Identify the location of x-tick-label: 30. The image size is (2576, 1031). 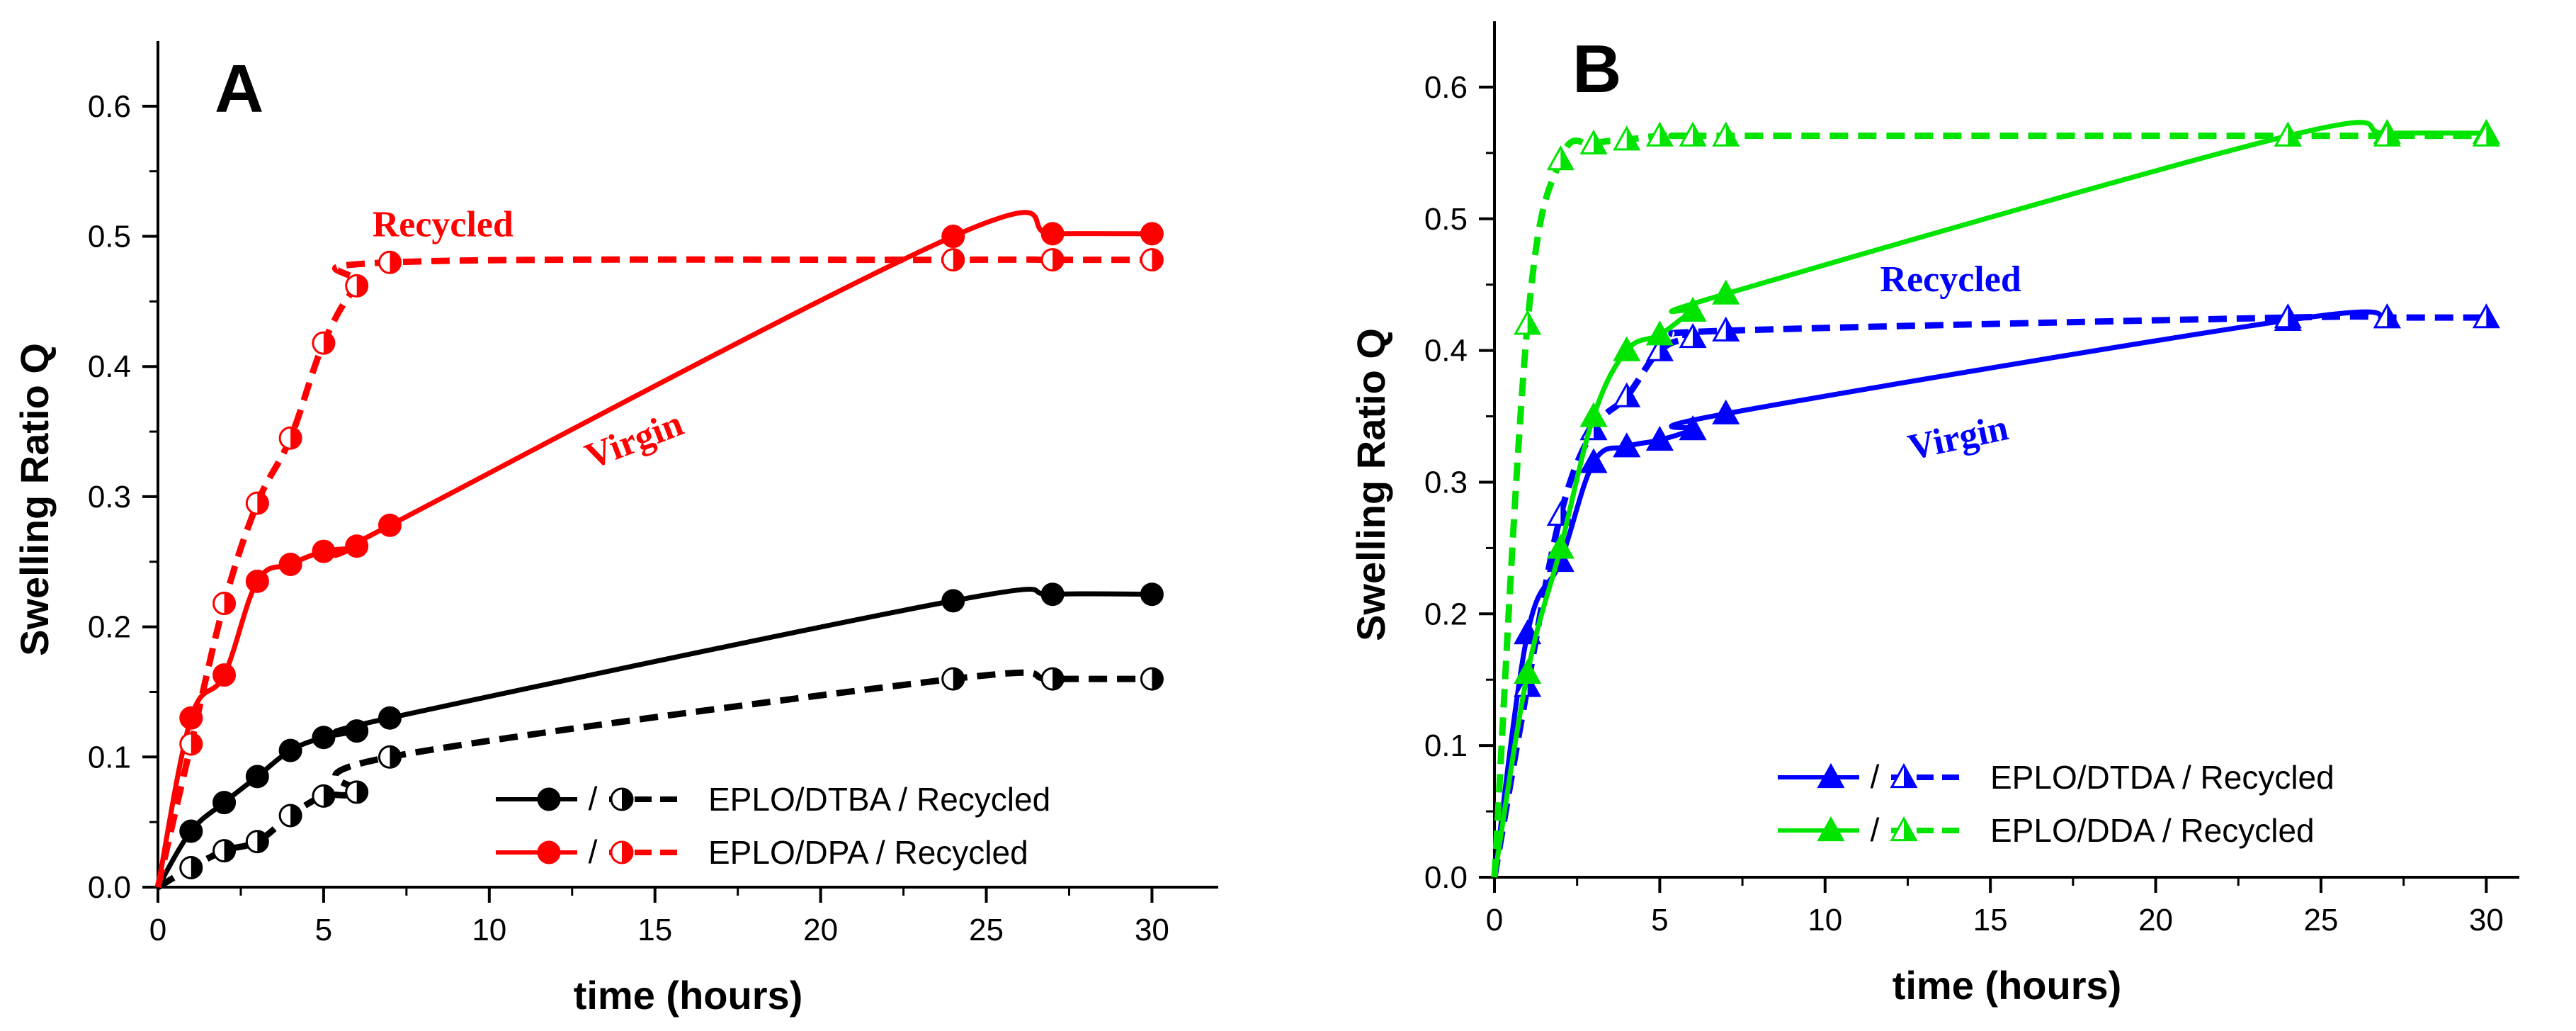
(2486, 920).